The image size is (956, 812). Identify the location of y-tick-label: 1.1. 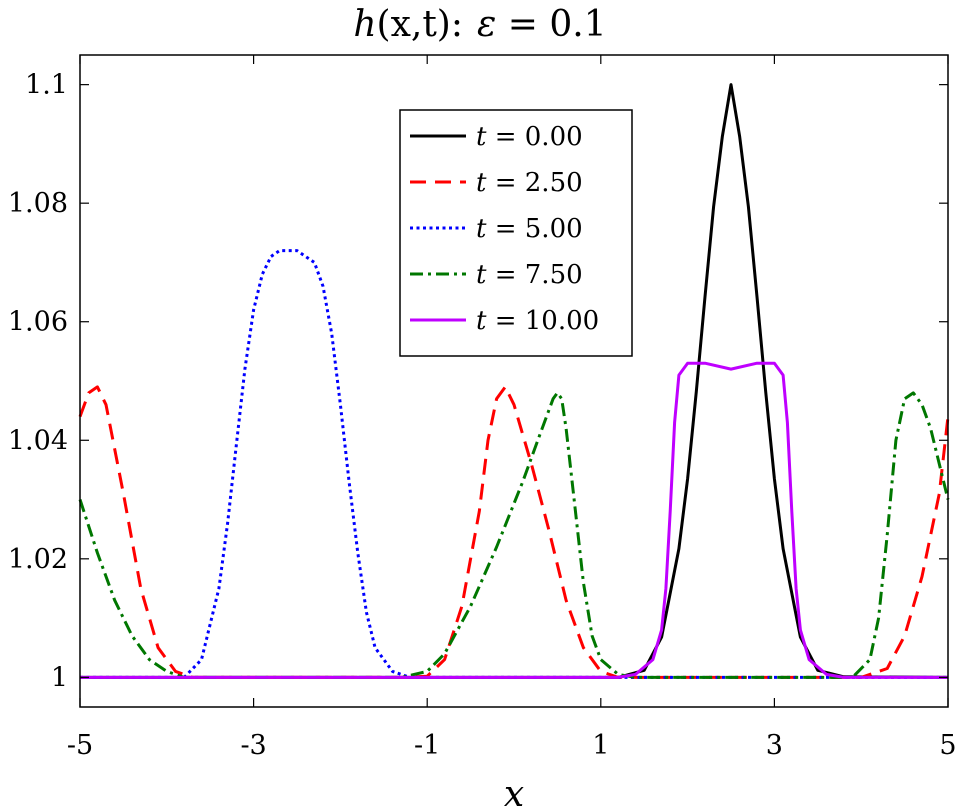
(46, 85).